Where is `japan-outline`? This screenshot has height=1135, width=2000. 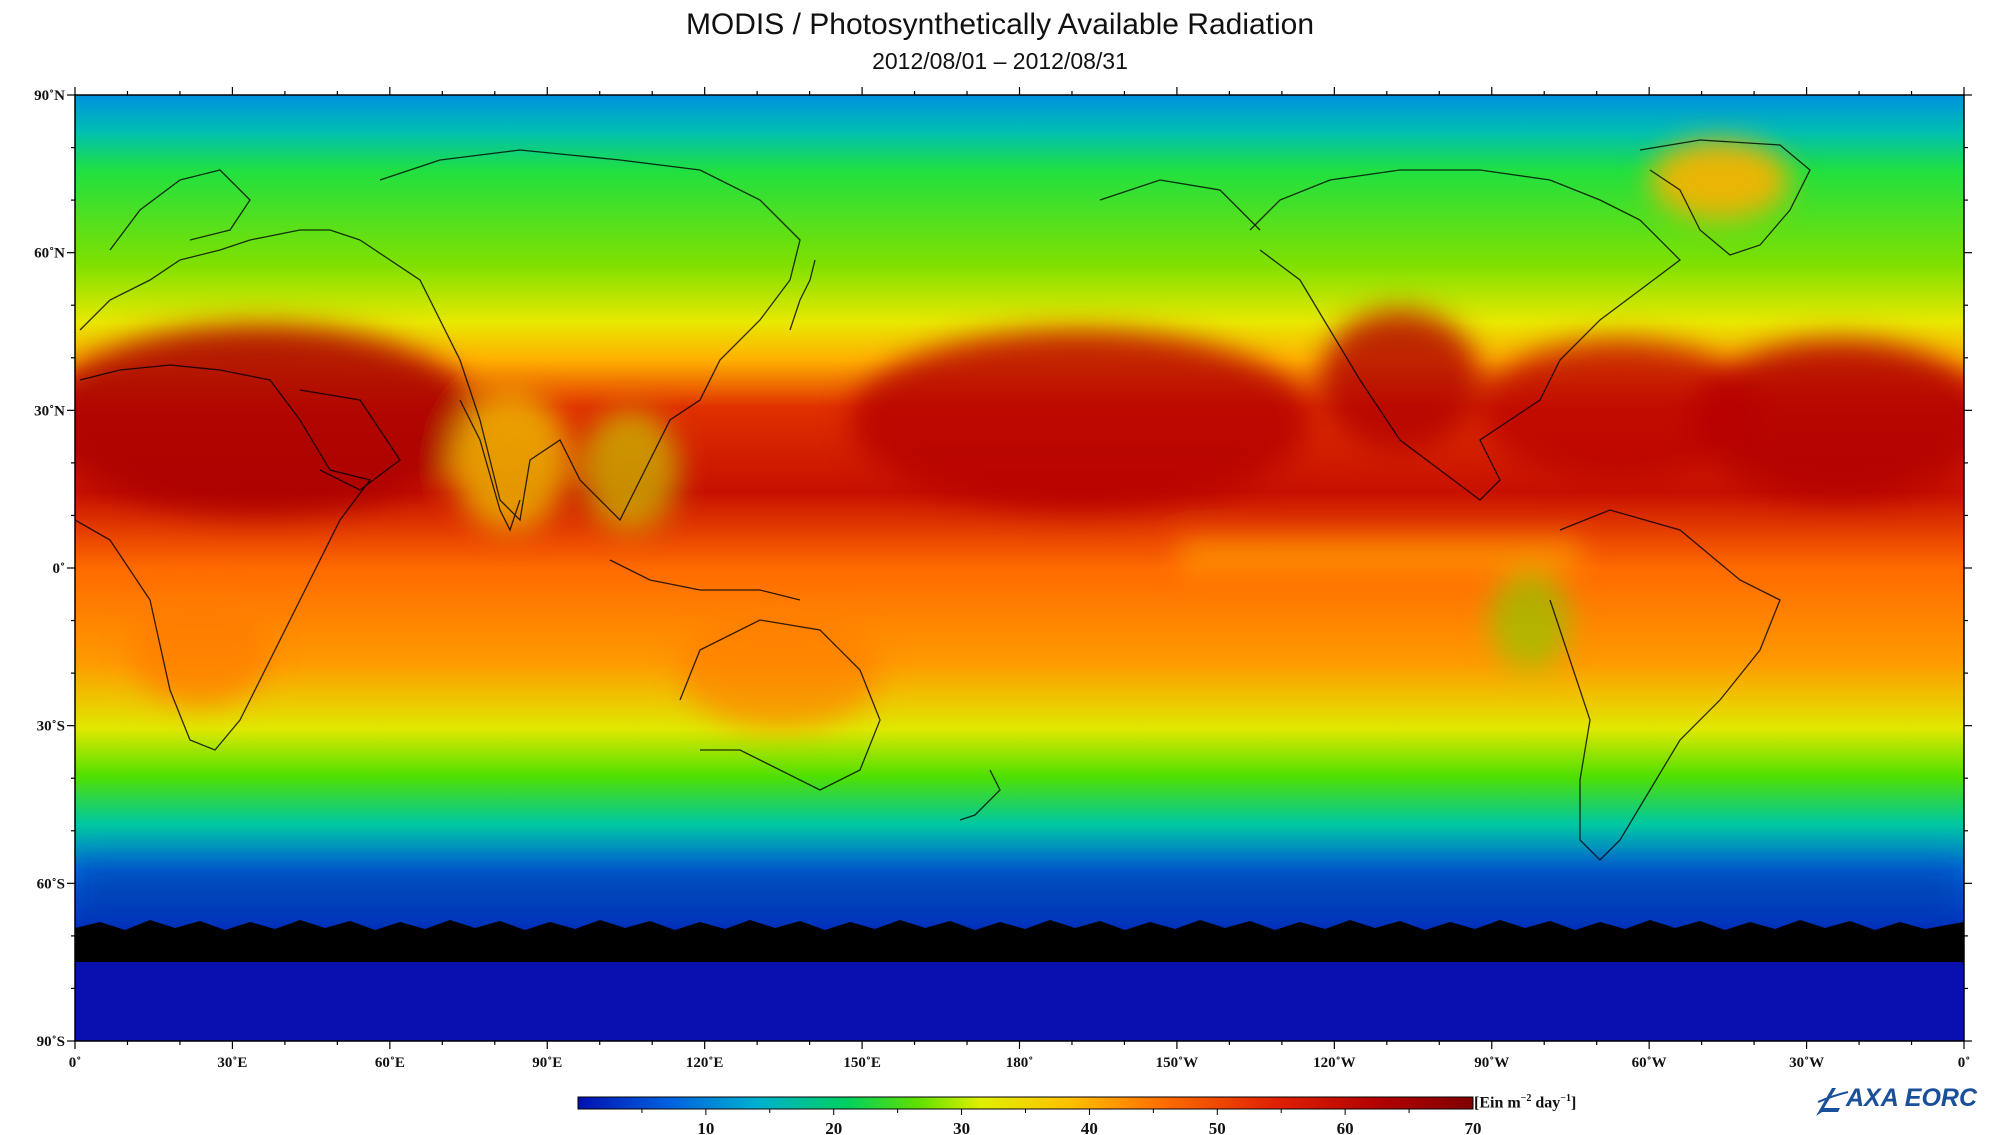 japan-outline is located at coordinates (802, 295).